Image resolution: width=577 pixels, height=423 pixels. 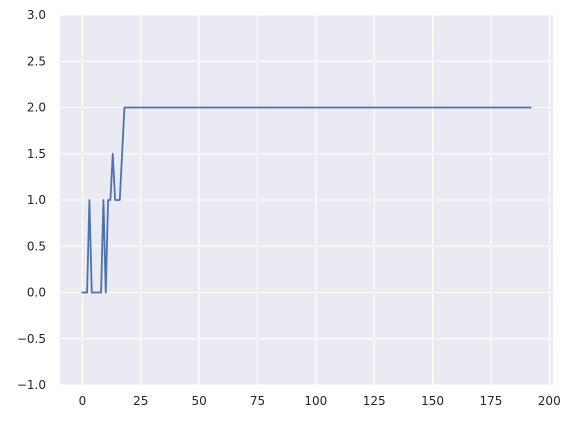 What do you see at coordinates (31, 385) in the screenshot?
I see `y-tick-label: −1.0` at bounding box center [31, 385].